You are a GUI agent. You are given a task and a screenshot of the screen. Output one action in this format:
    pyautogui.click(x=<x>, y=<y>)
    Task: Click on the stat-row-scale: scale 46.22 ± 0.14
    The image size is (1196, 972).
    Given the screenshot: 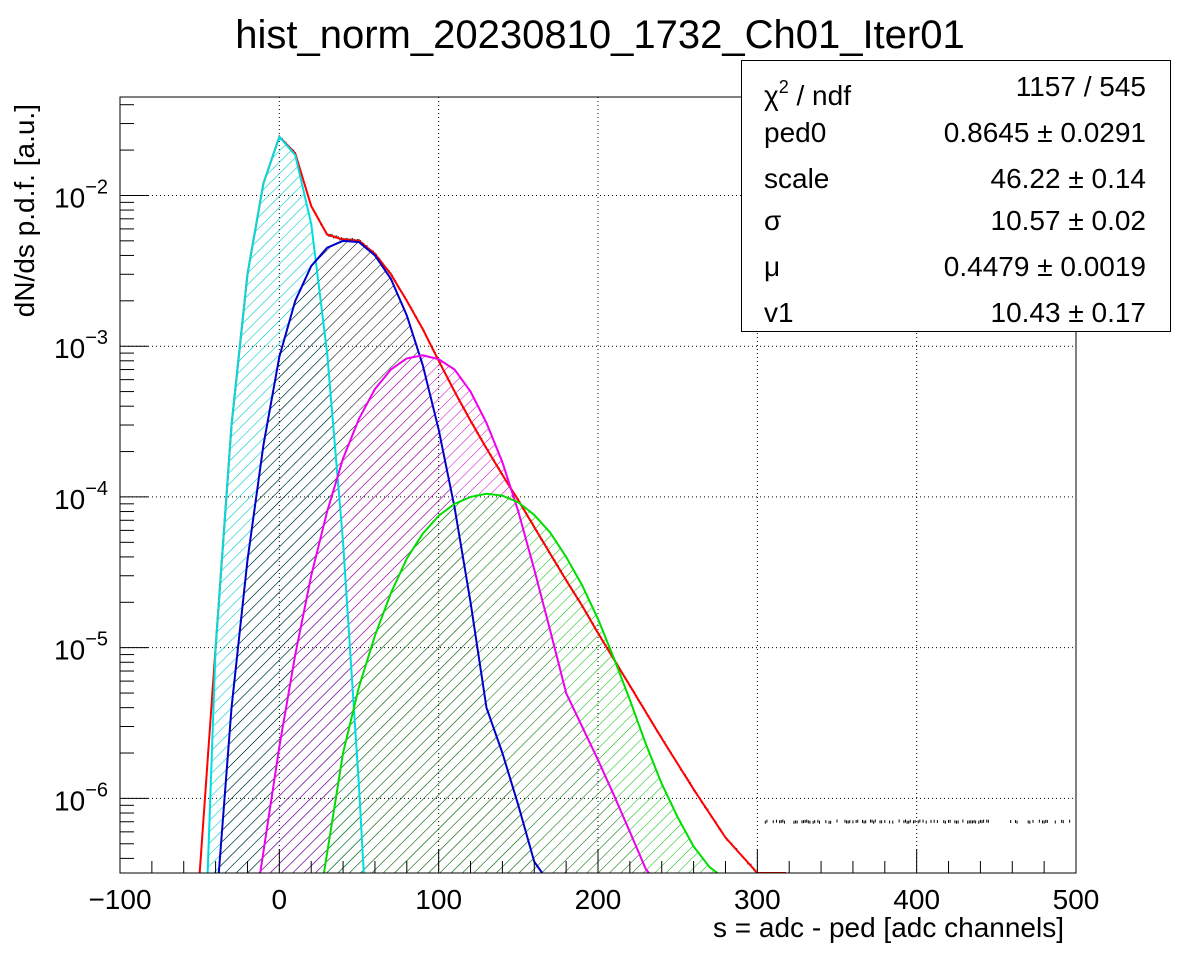 What is the action you would take?
    pyautogui.click(x=956, y=179)
    